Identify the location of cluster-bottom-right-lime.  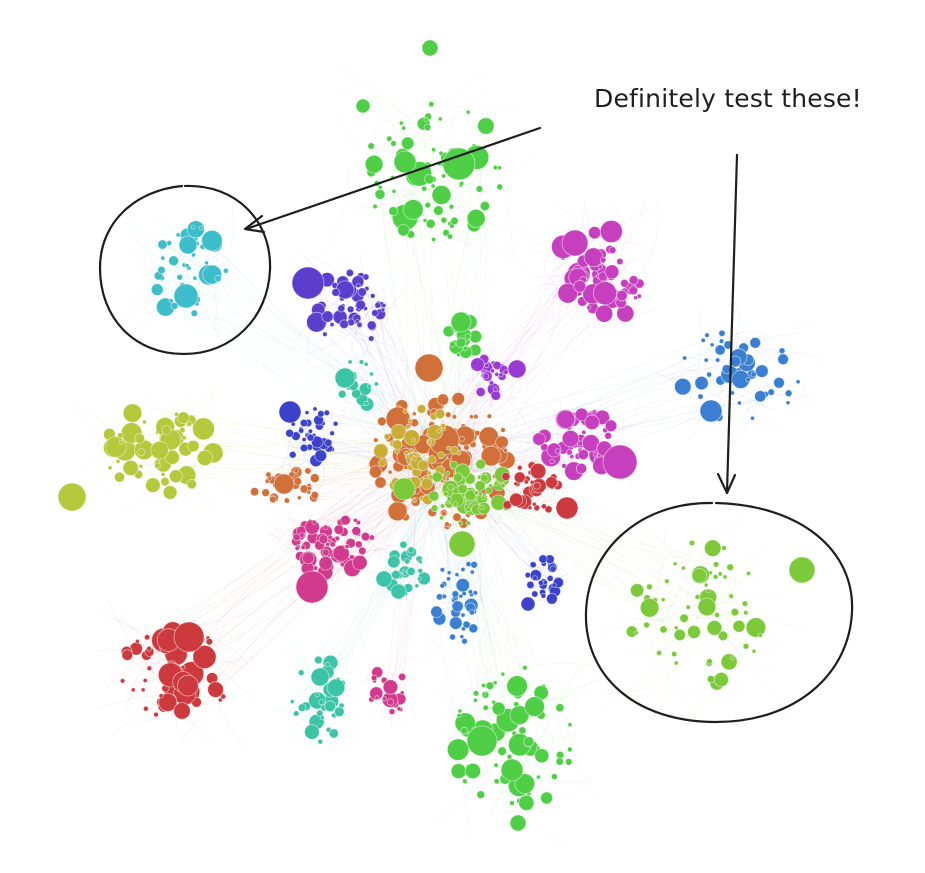
(720, 615).